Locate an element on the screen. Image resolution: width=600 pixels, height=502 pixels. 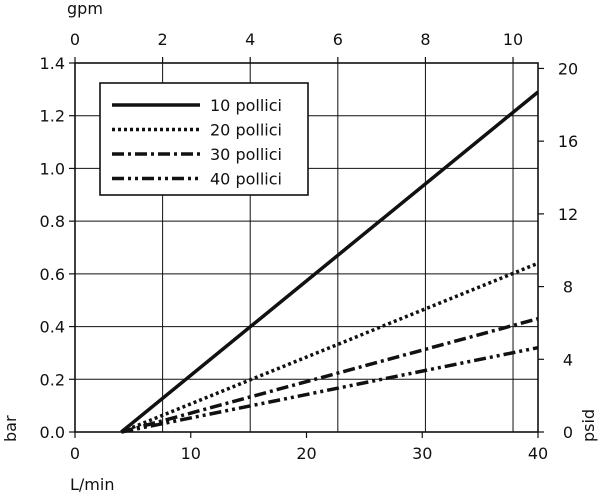
y-tick-label: 1.0 is located at coordinates (52, 168).